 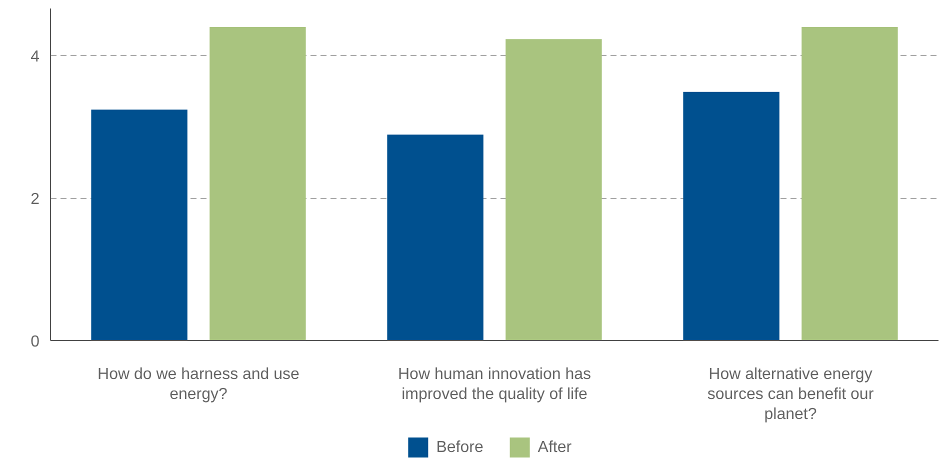 What do you see at coordinates (555, 447) in the screenshot?
I see `legend-label: After` at bounding box center [555, 447].